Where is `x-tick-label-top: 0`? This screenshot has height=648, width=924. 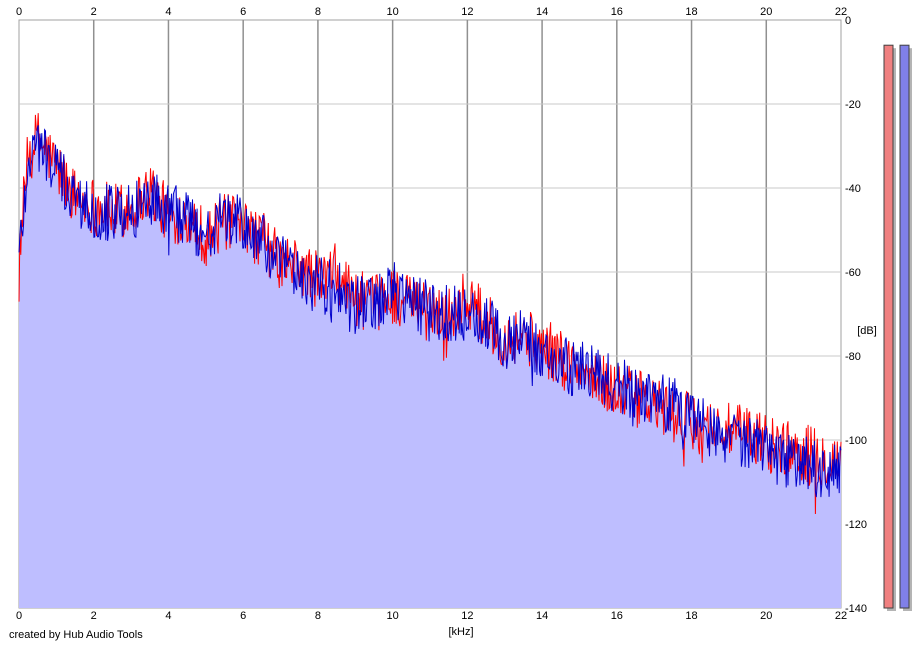
x-tick-label-top: 0 is located at coordinates (19, 12).